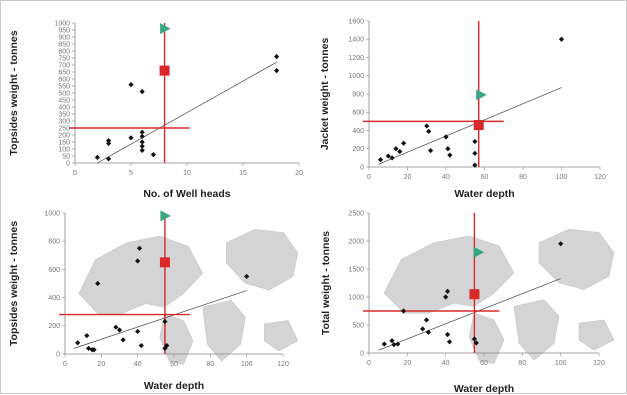 This screenshot has width=627, height=395. What do you see at coordinates (356, 21) in the screenshot?
I see `y-tick-label: 1600` at bounding box center [356, 21].